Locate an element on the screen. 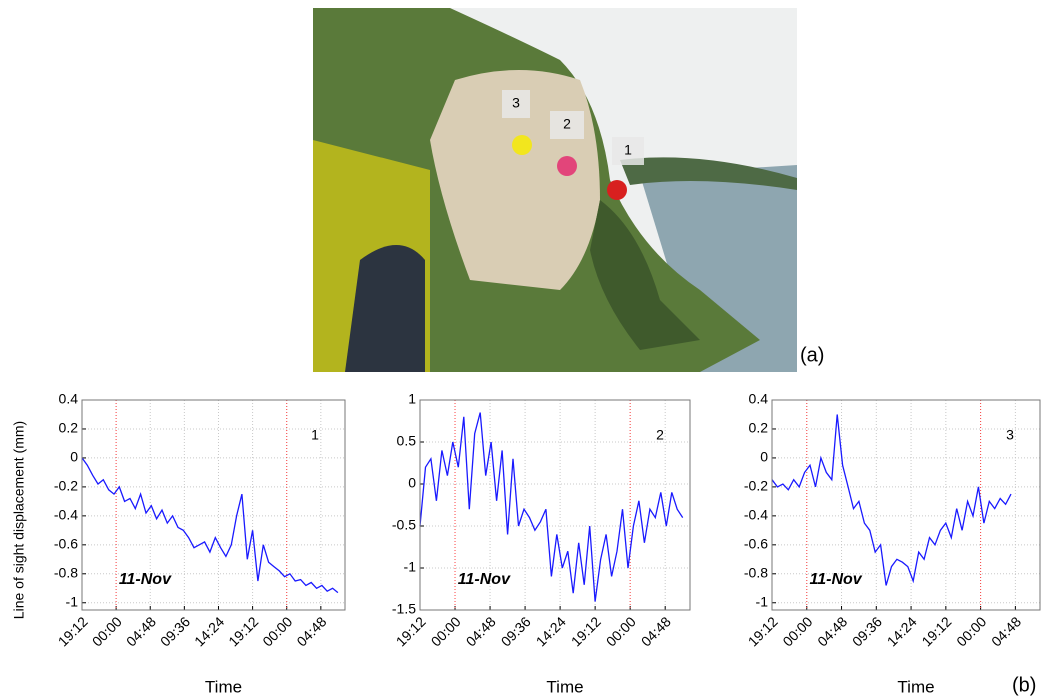 Image resolution: width=1050 pixels, height=700 pixels. y-axis-label: Line of sight displacement (mm) is located at coordinates (19, 520).